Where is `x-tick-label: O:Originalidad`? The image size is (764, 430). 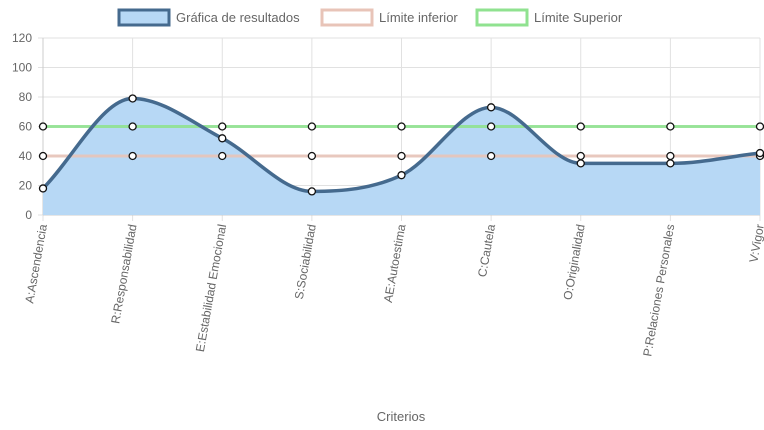 x-tick-label: O:Originalidad is located at coordinates (574, 262).